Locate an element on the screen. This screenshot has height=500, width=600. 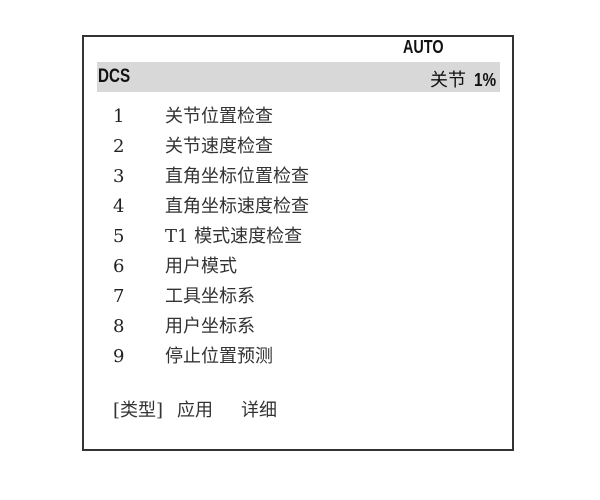
menu-item-number: 3 is located at coordinates (119, 176).